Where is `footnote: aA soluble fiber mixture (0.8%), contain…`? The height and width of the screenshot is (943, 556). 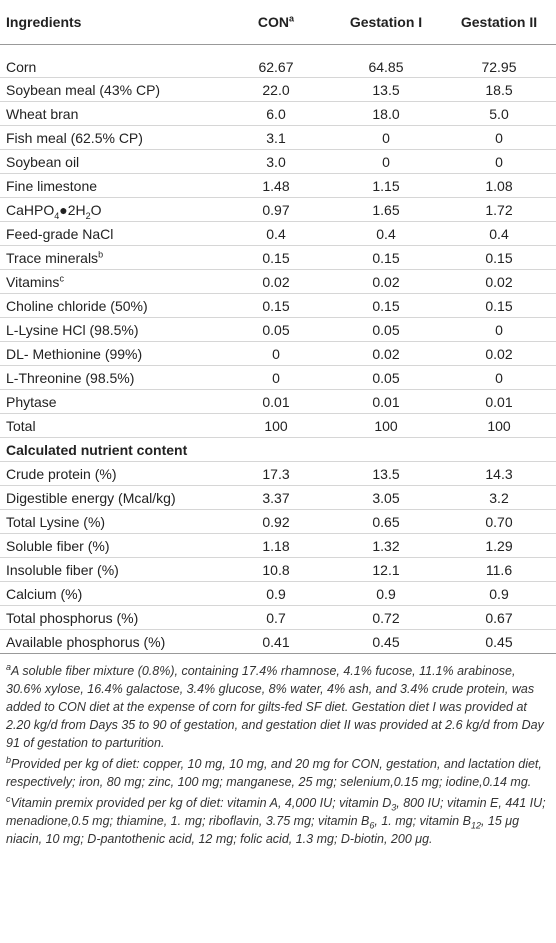
footnote: aA soluble fiber mixture (0.8%), contain… is located at coordinates (278, 707).